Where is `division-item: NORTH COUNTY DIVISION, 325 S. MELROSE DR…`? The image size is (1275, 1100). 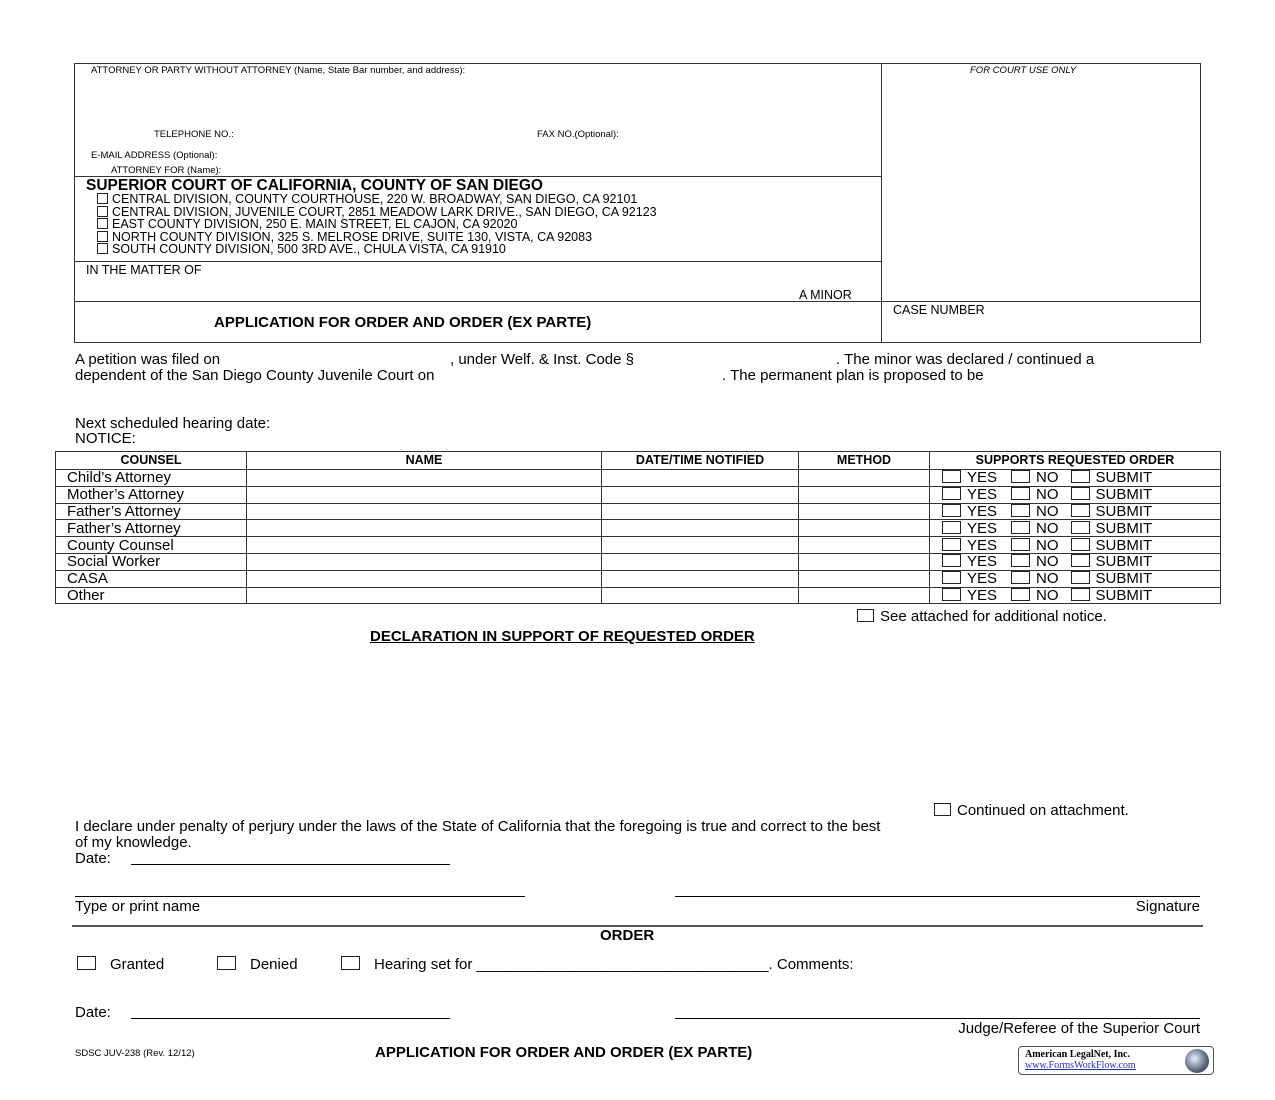
division-item: NORTH COUNTY DIVISION, 325 S. MELROSE DR… is located at coordinates (377, 237).